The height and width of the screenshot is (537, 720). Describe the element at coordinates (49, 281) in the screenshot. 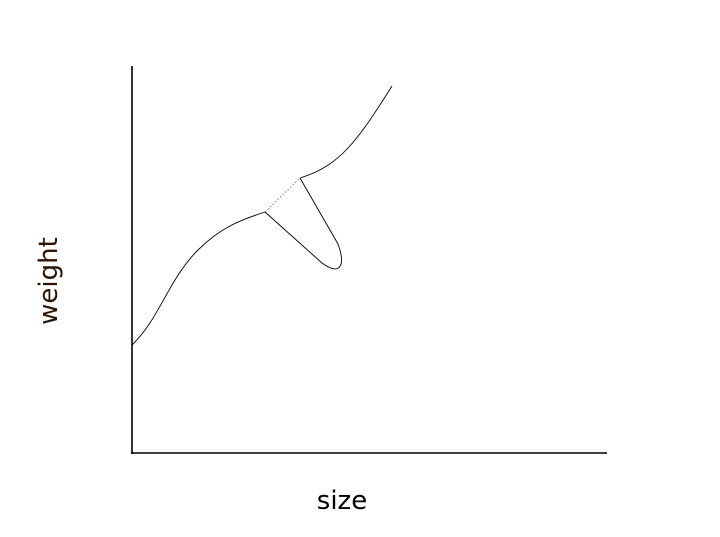

I see `y-axis-label: weight` at that location.